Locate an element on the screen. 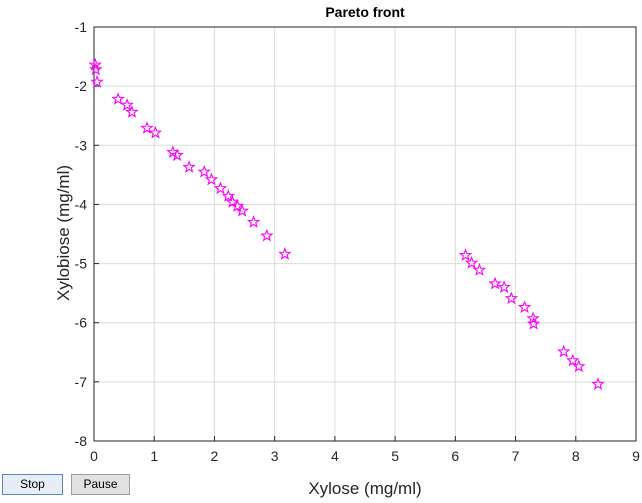 This screenshot has width=642, height=503. y-tick-label: -7 is located at coordinates (81, 382).